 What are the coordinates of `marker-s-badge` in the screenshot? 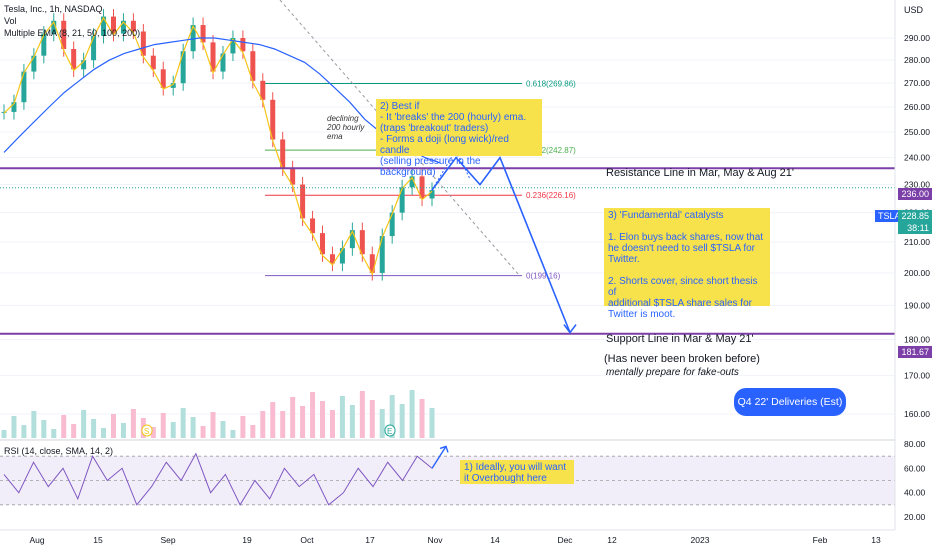 It's located at (147, 430).